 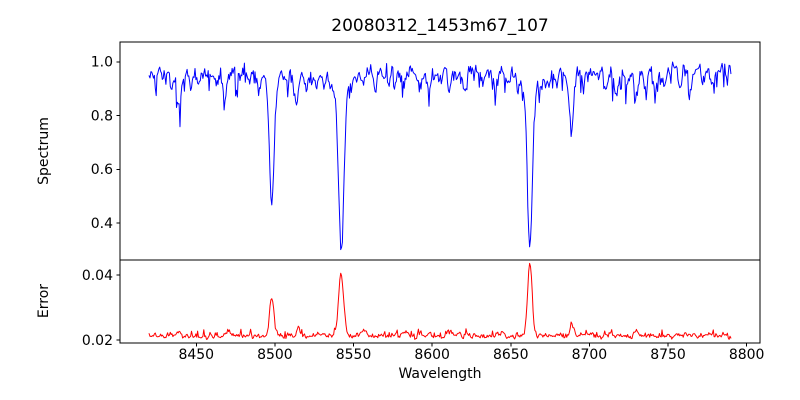 I want to click on x-tick-label: 8750, so click(x=668, y=355).